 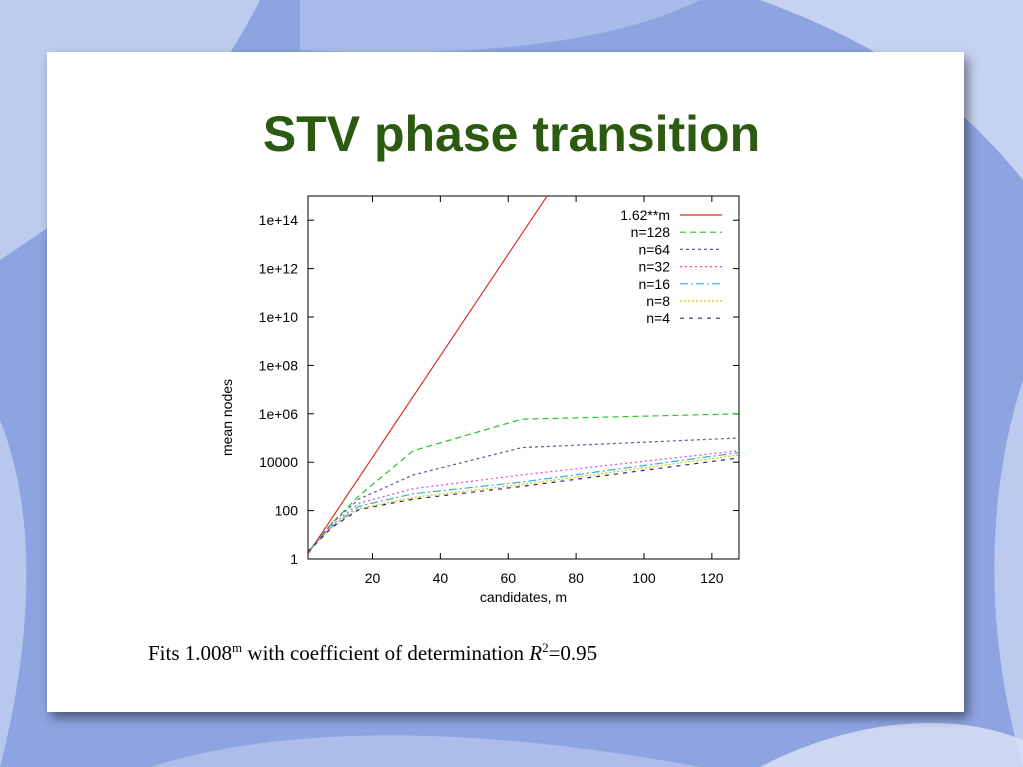 What do you see at coordinates (658, 301) in the screenshot?
I see `legend-label: n=8` at bounding box center [658, 301].